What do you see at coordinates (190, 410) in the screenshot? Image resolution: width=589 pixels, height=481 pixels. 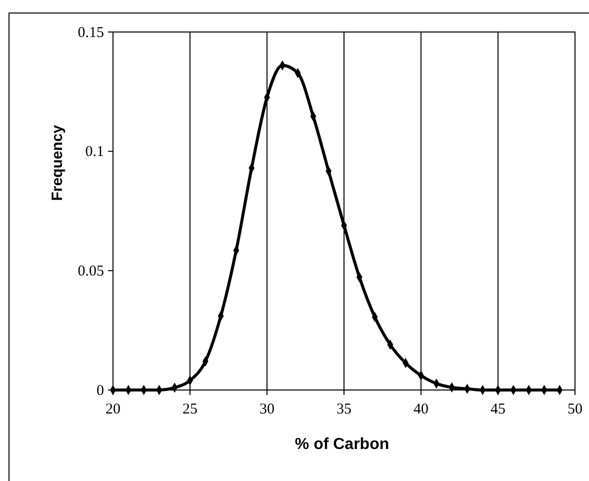 I see `x-tick-label: 25` at bounding box center [190, 410].